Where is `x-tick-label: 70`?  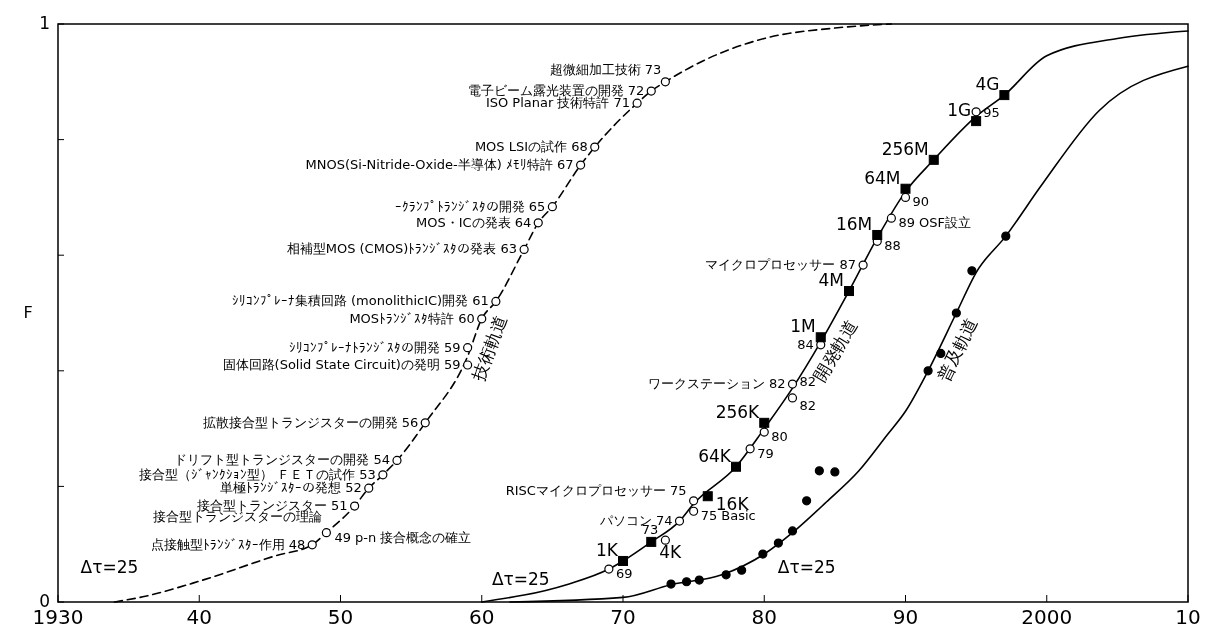
x-tick-label: 70 is located at coordinates (623, 617).